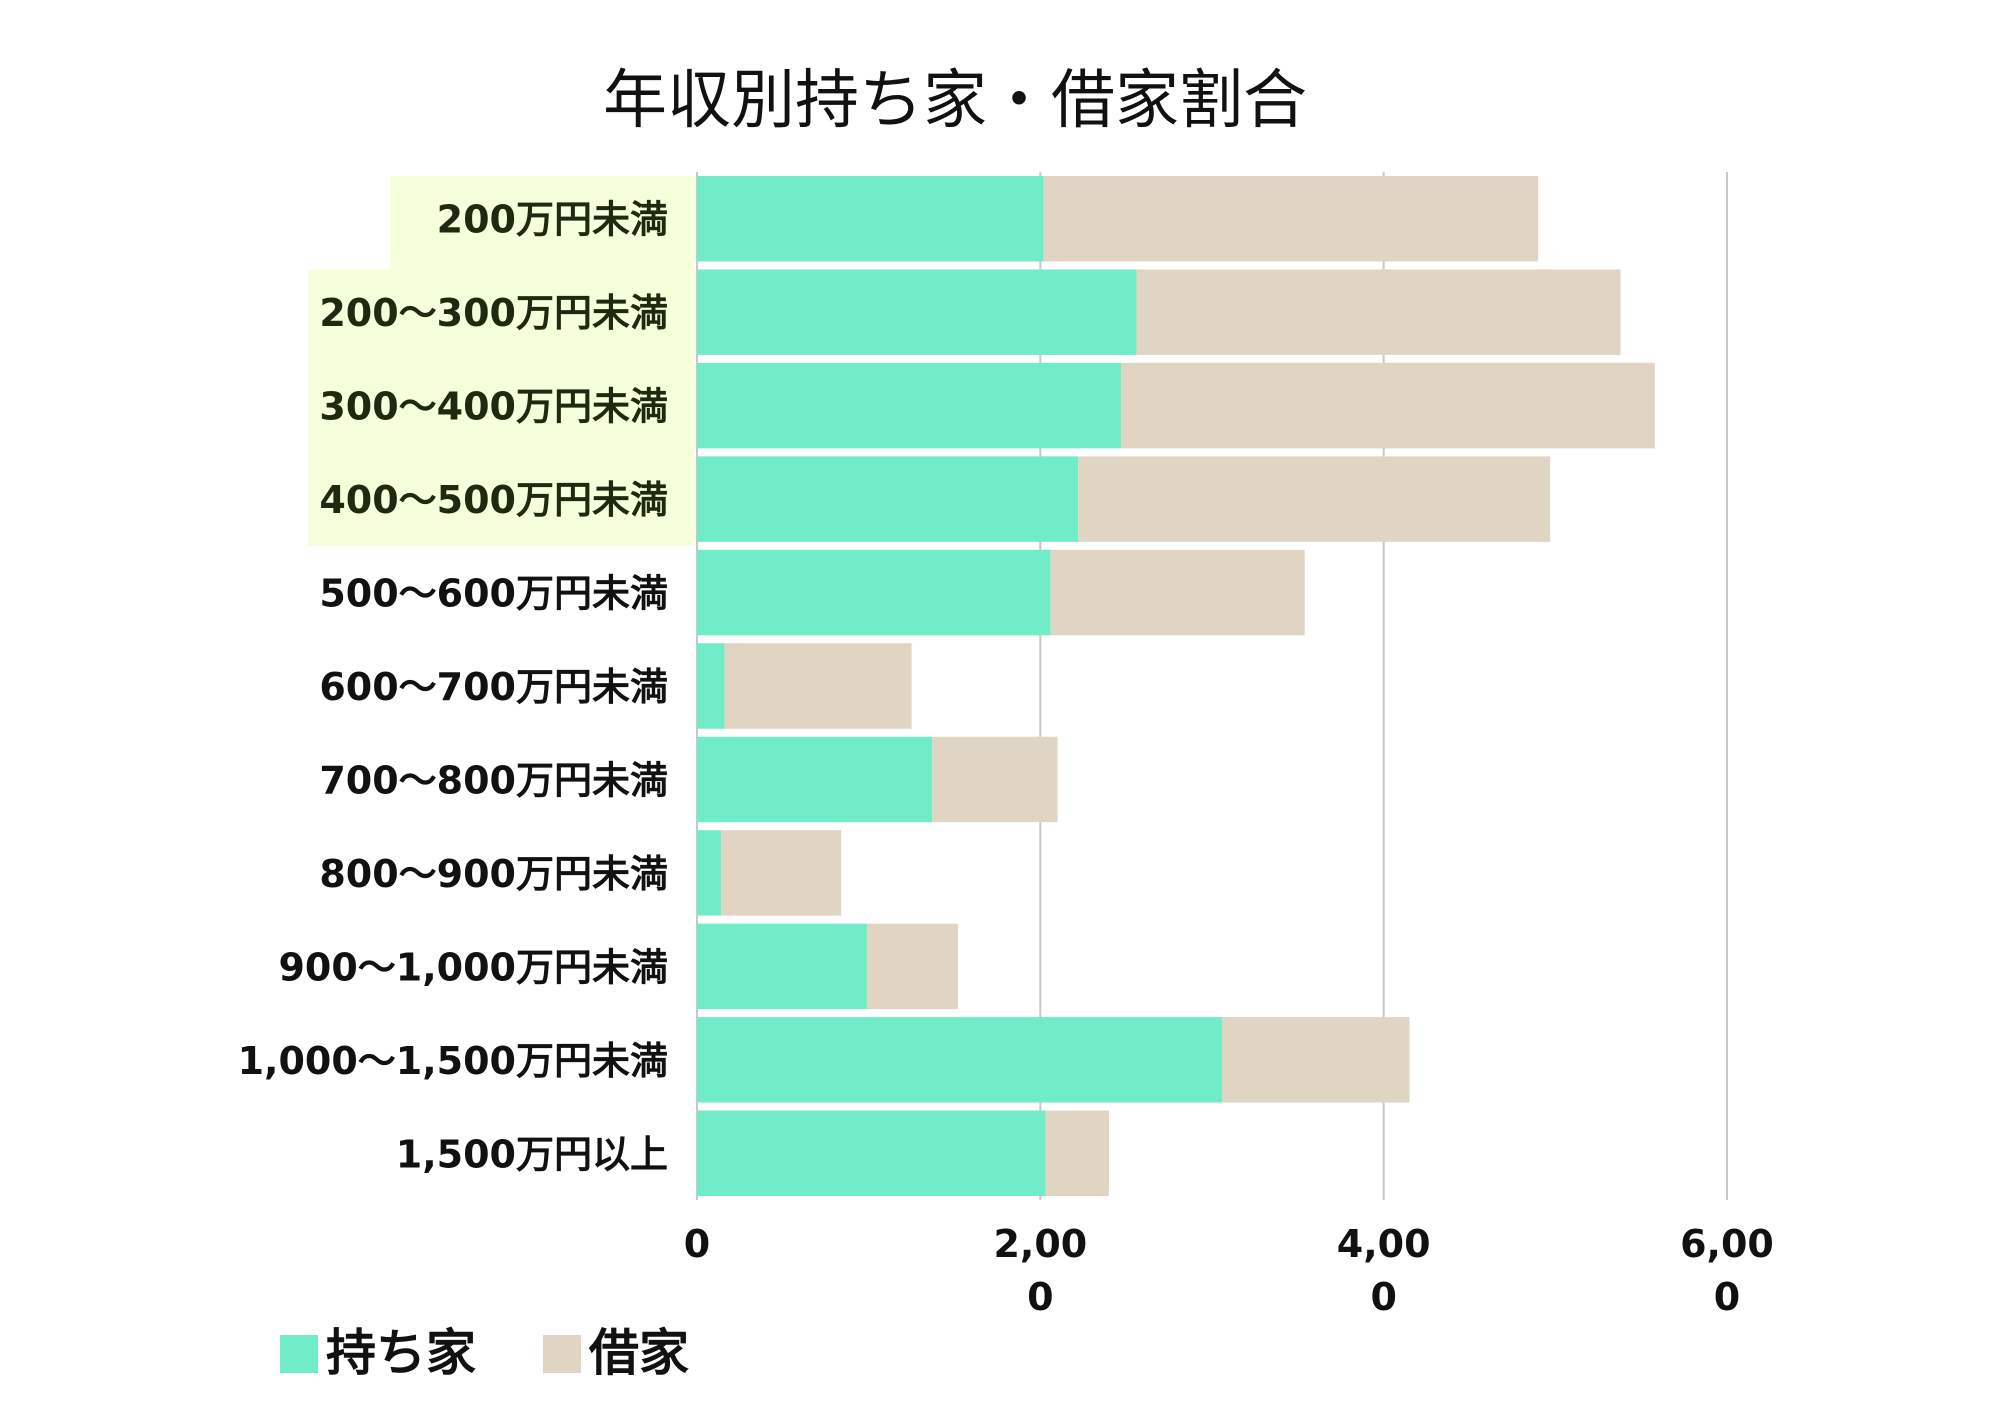 The image size is (2000, 1414). I want to click on legend-label: 借家, so click(638, 1353).